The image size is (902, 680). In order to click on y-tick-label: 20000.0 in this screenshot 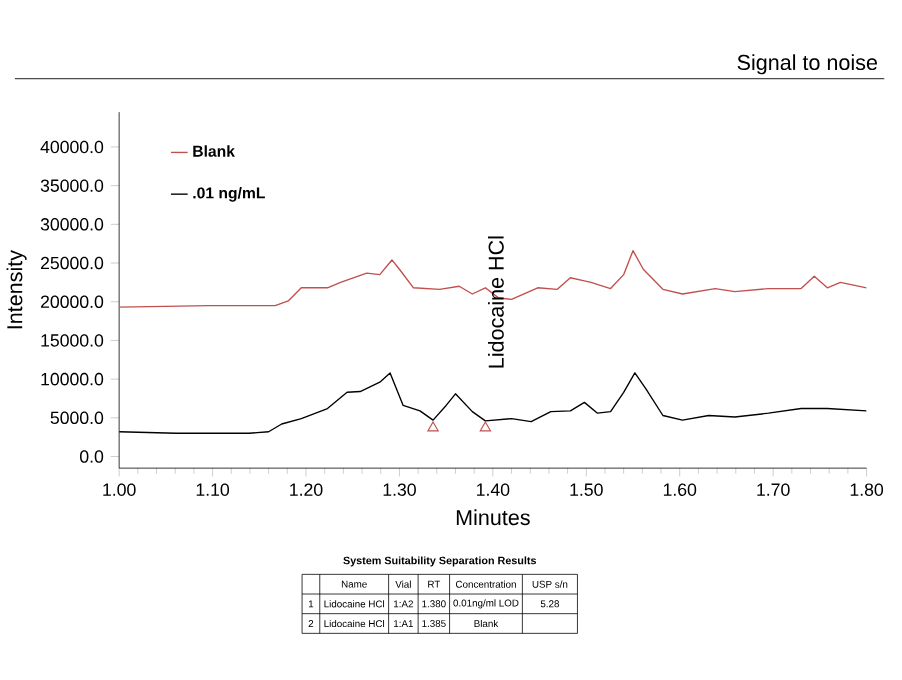, I will do `click(72, 301)`.